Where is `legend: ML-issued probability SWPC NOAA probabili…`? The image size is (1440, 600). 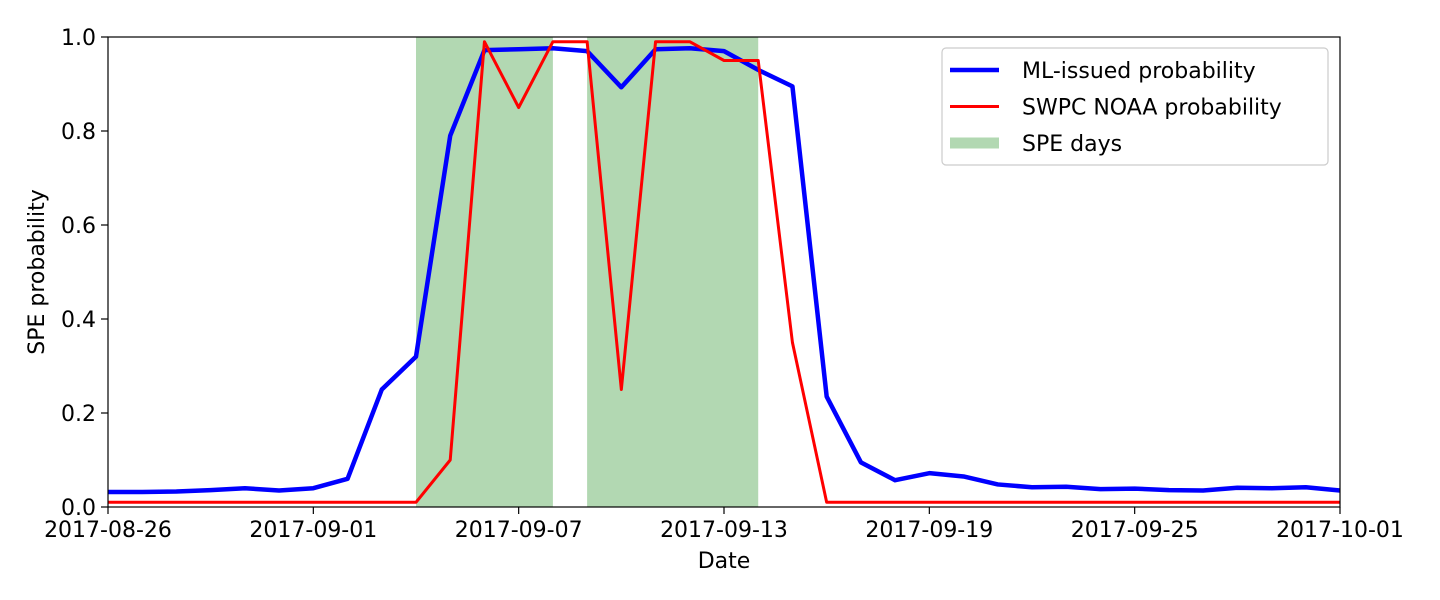
legend: ML-issued probability SWPC NOAA probabili… is located at coordinates (1135, 106).